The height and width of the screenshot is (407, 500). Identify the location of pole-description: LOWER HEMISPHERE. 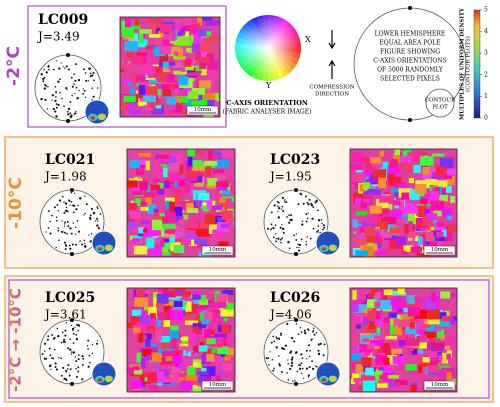
(410, 34).